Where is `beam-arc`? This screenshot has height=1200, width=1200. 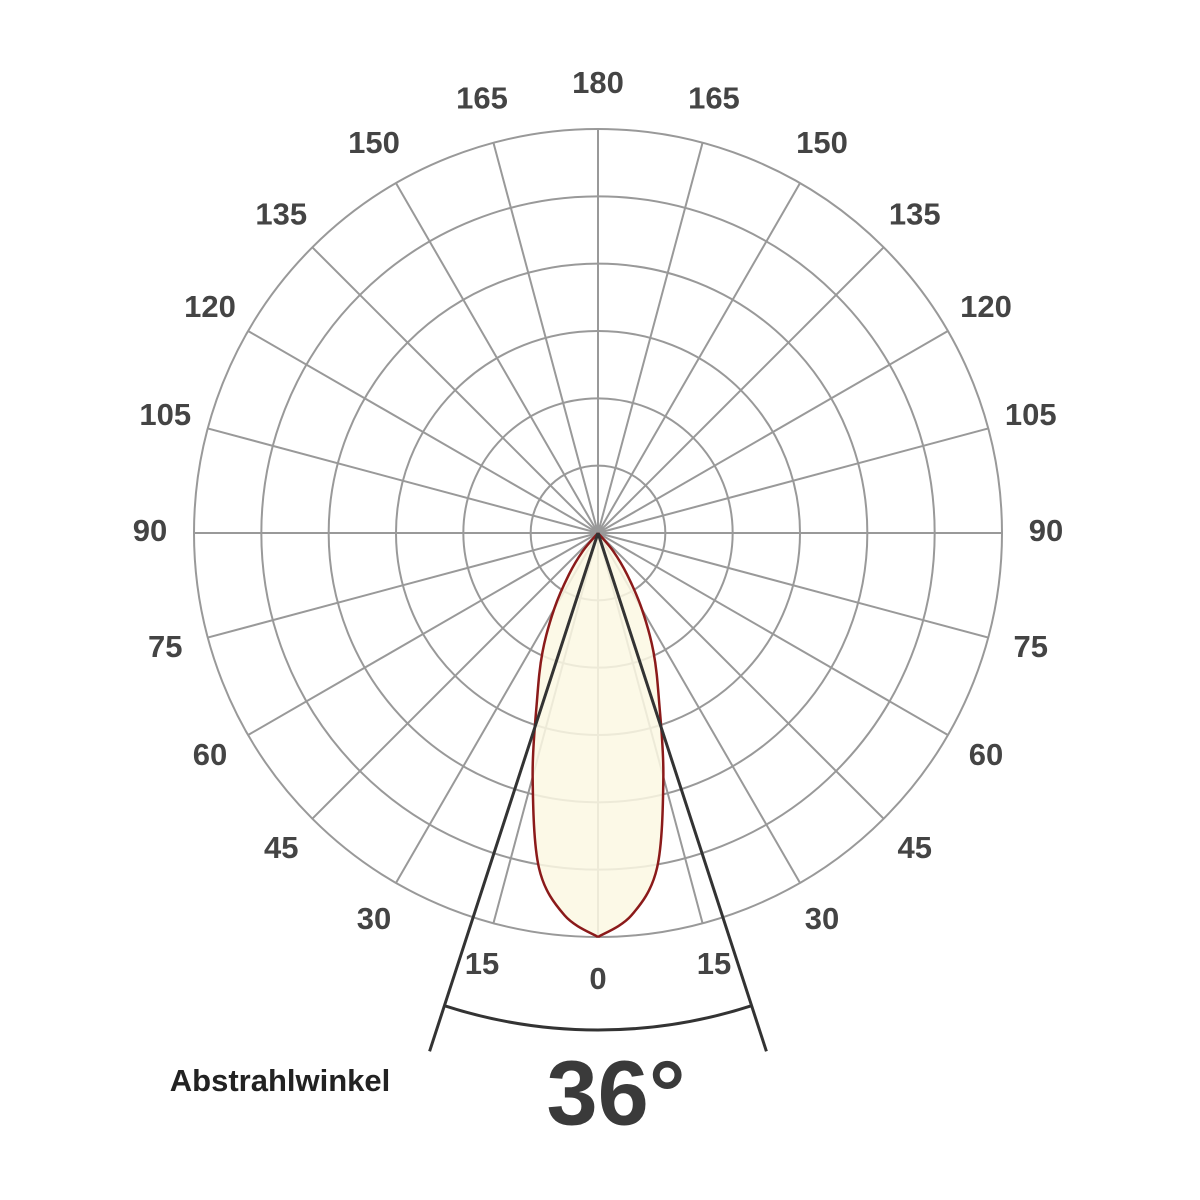
beam-arc is located at coordinates (598, 1018).